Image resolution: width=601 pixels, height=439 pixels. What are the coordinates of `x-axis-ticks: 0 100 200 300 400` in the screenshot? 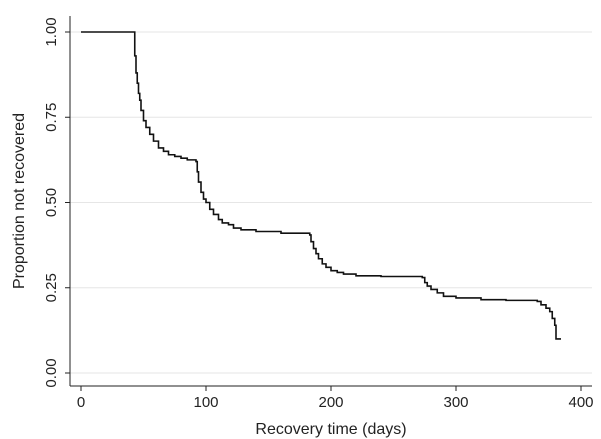 It's located at (335, 398).